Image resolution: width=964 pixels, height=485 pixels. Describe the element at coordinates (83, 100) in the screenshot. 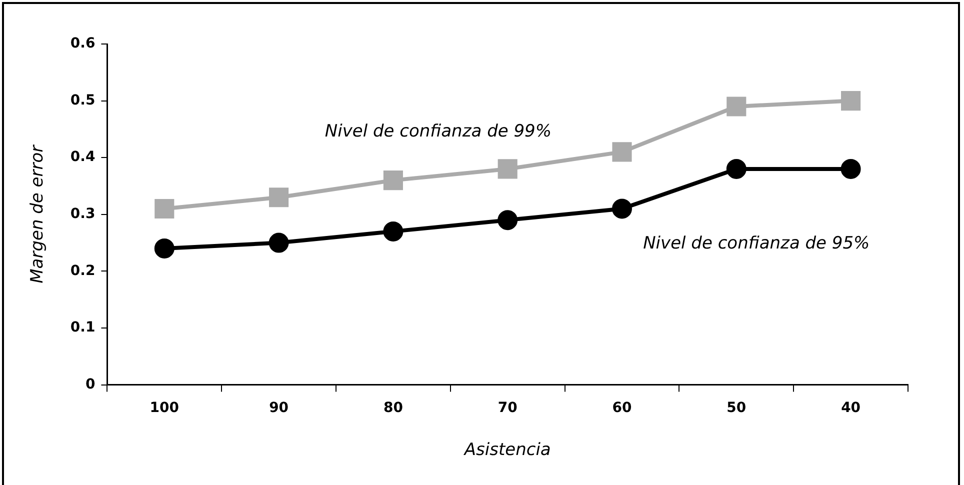

I see `y-tick-label: 0.5` at that location.